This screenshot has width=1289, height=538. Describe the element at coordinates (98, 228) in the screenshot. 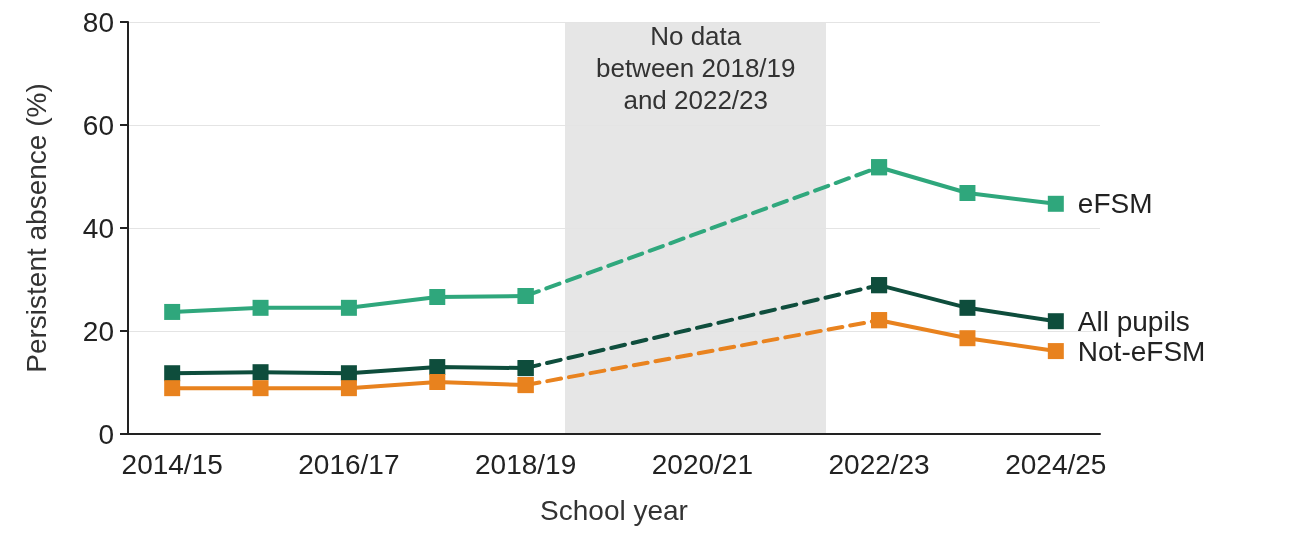

I see `y-tick-label: 40` at that location.